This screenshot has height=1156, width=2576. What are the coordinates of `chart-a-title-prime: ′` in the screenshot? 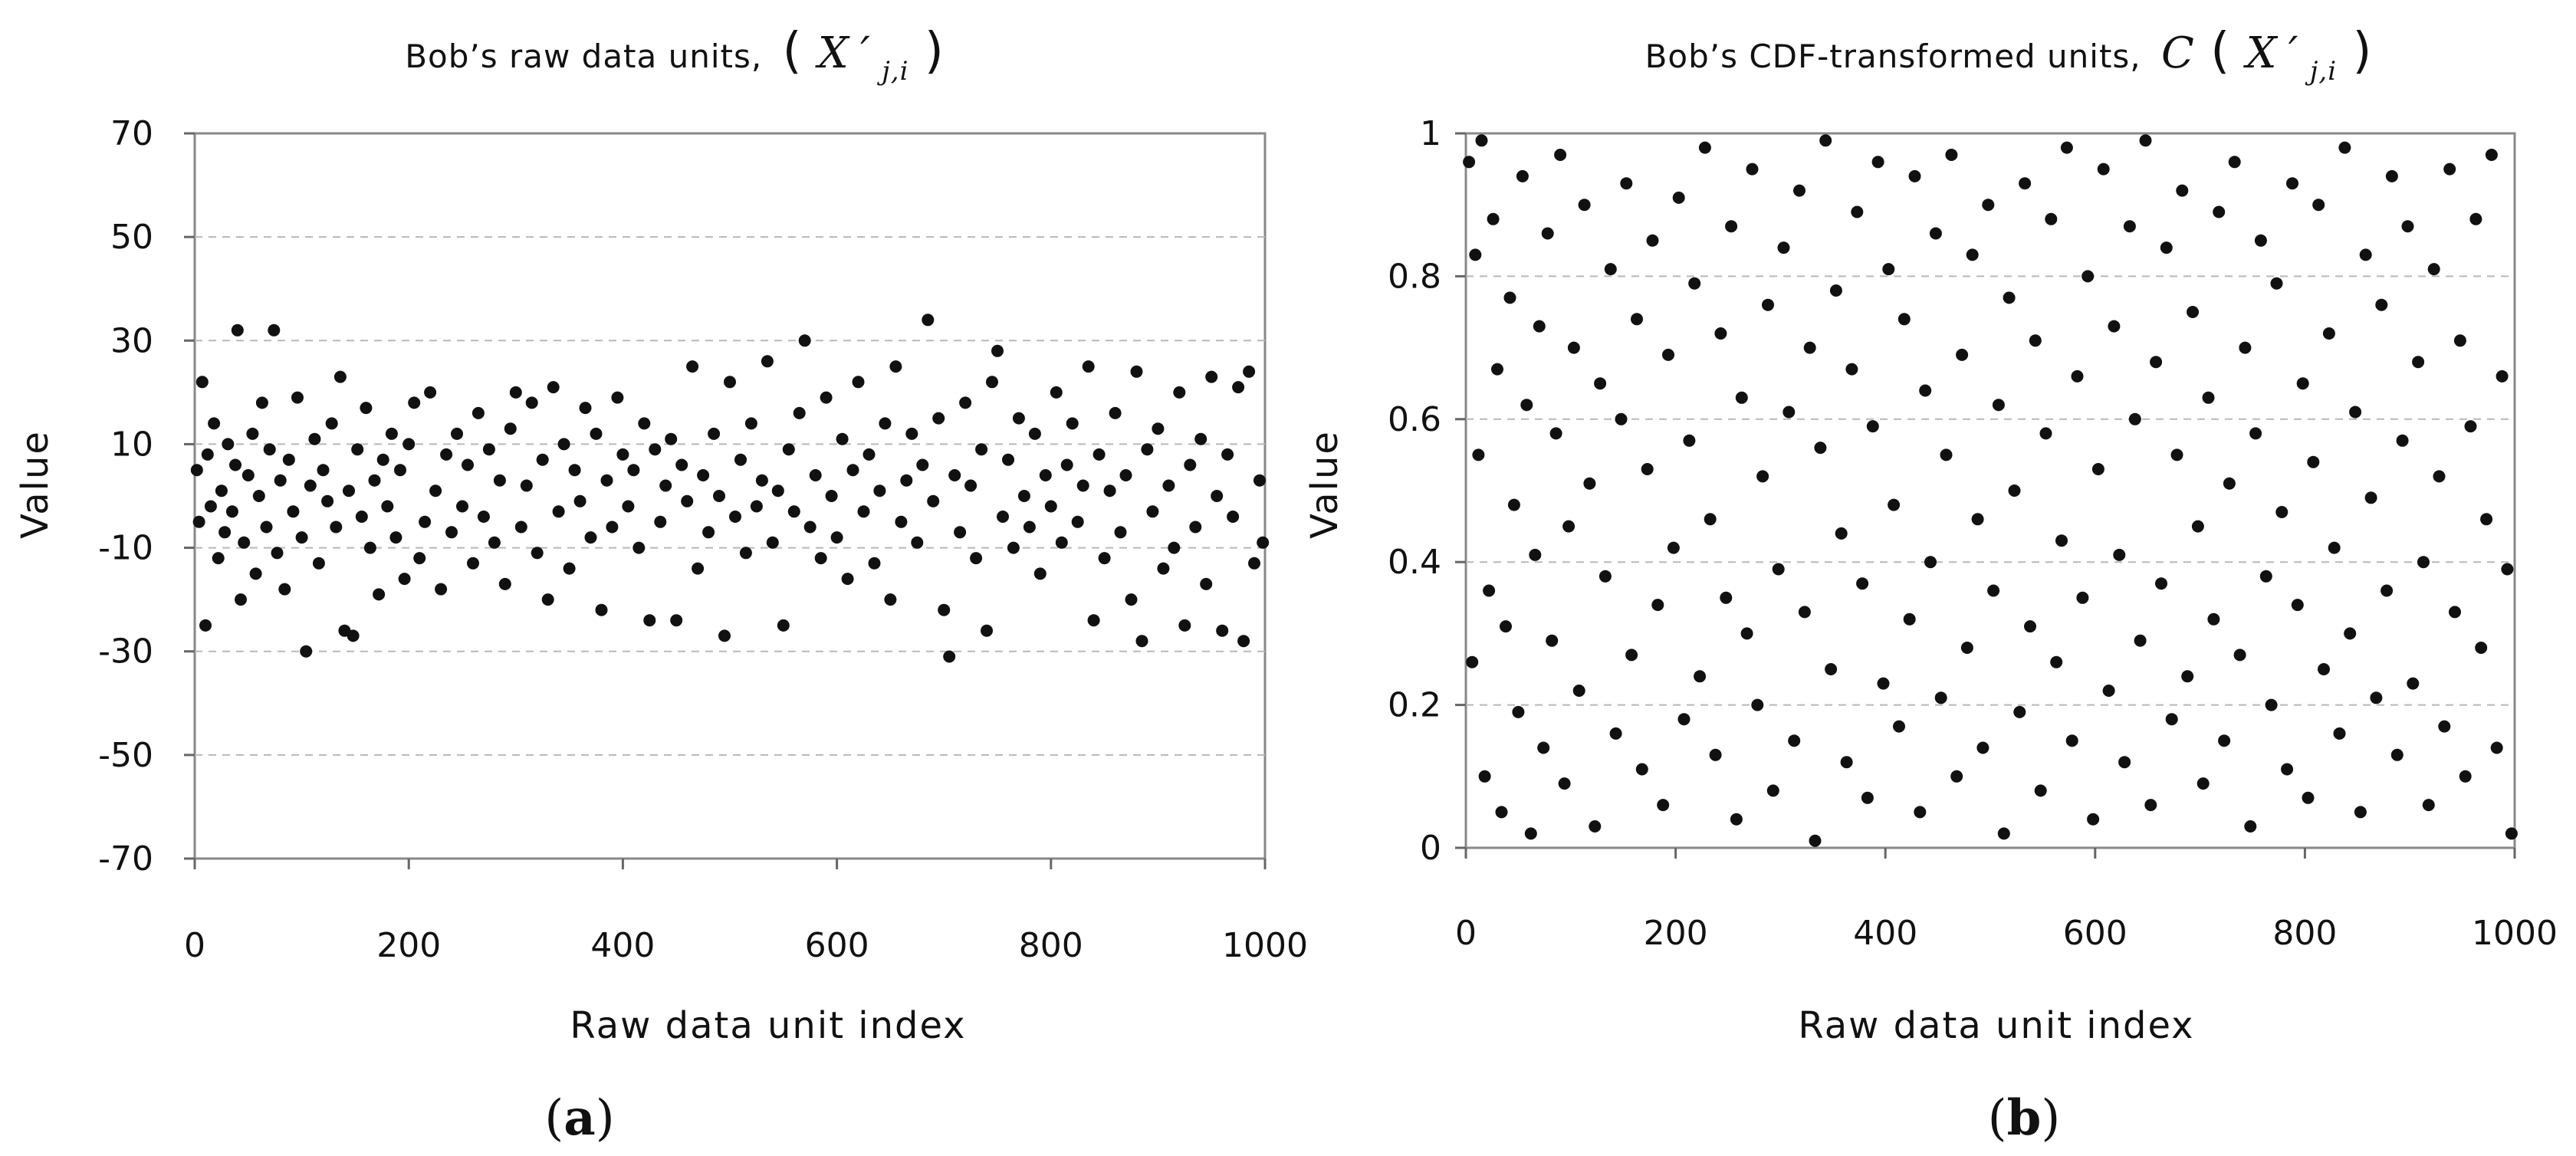 It's located at (866, 53).